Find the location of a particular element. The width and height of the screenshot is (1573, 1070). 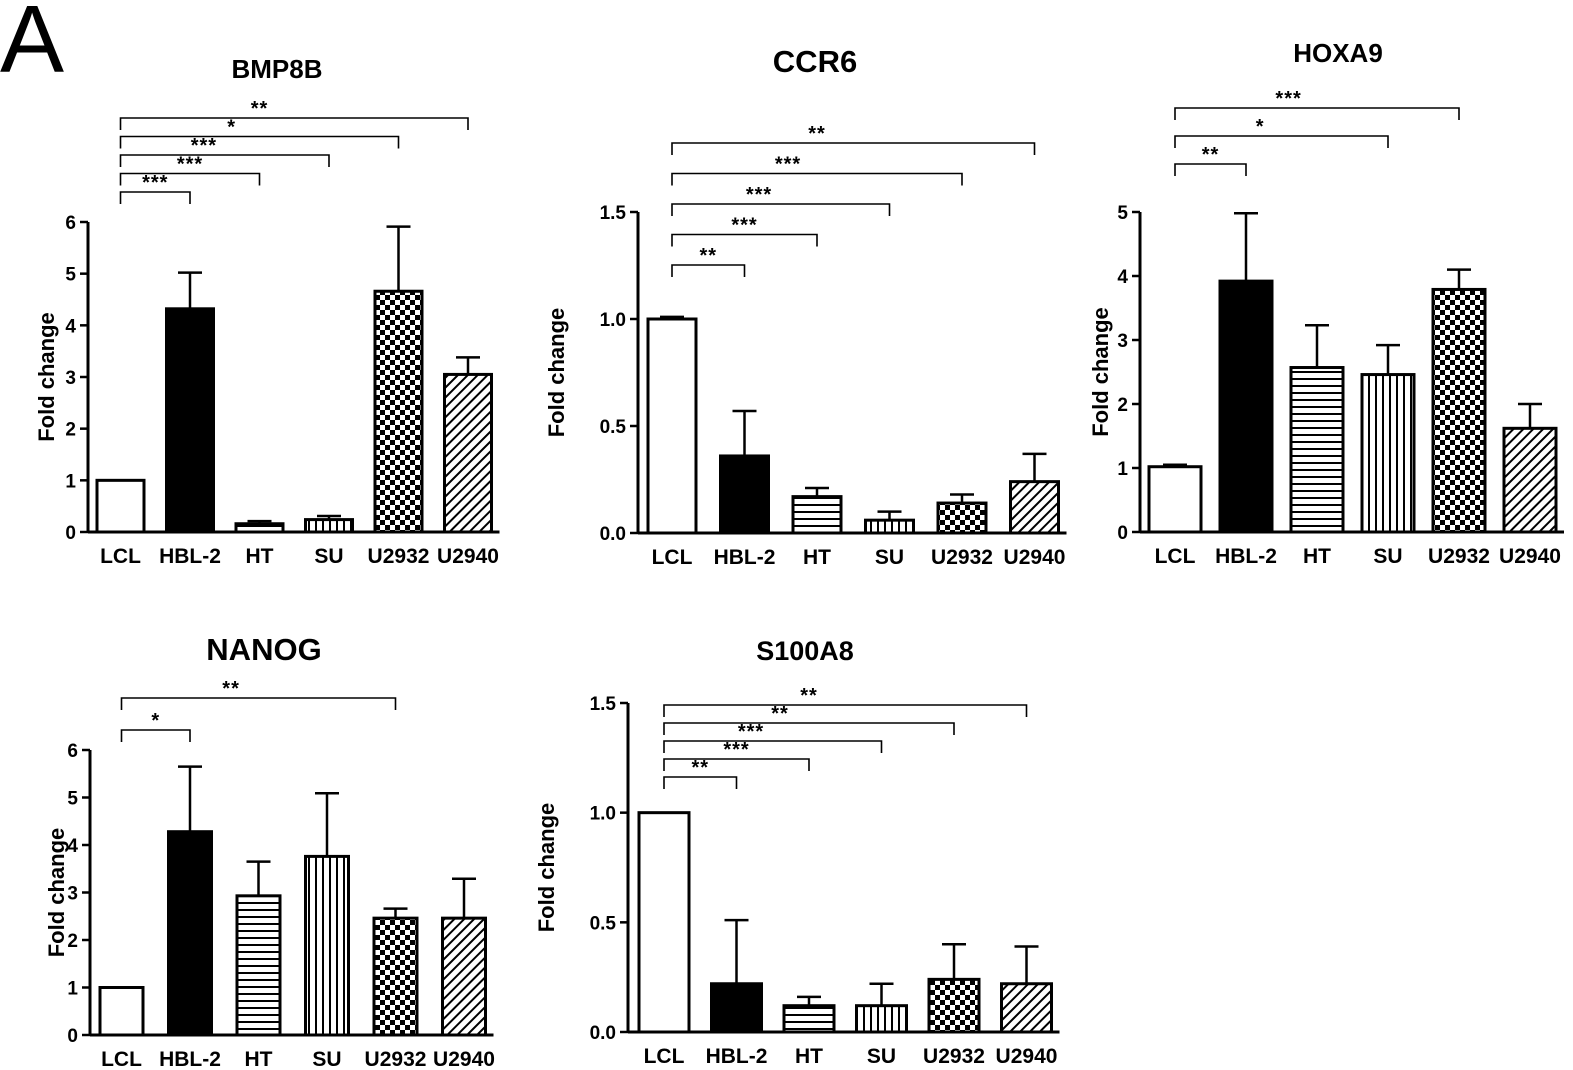

chart-title: HOXA9 is located at coordinates (1338, 53).